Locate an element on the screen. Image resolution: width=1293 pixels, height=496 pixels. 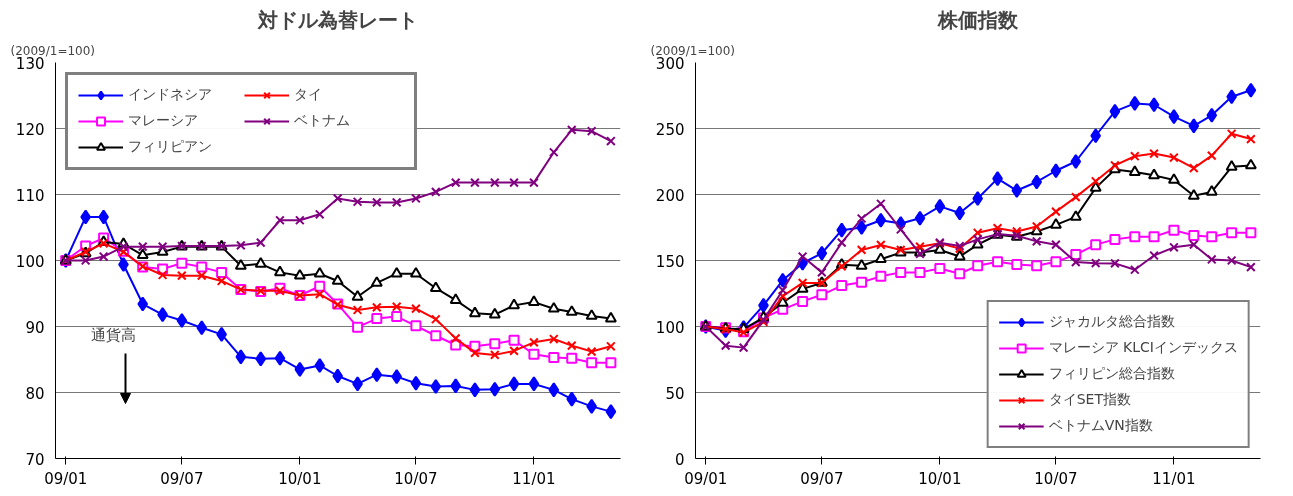
chart-title: 株価指数 is located at coordinates (978, 19).